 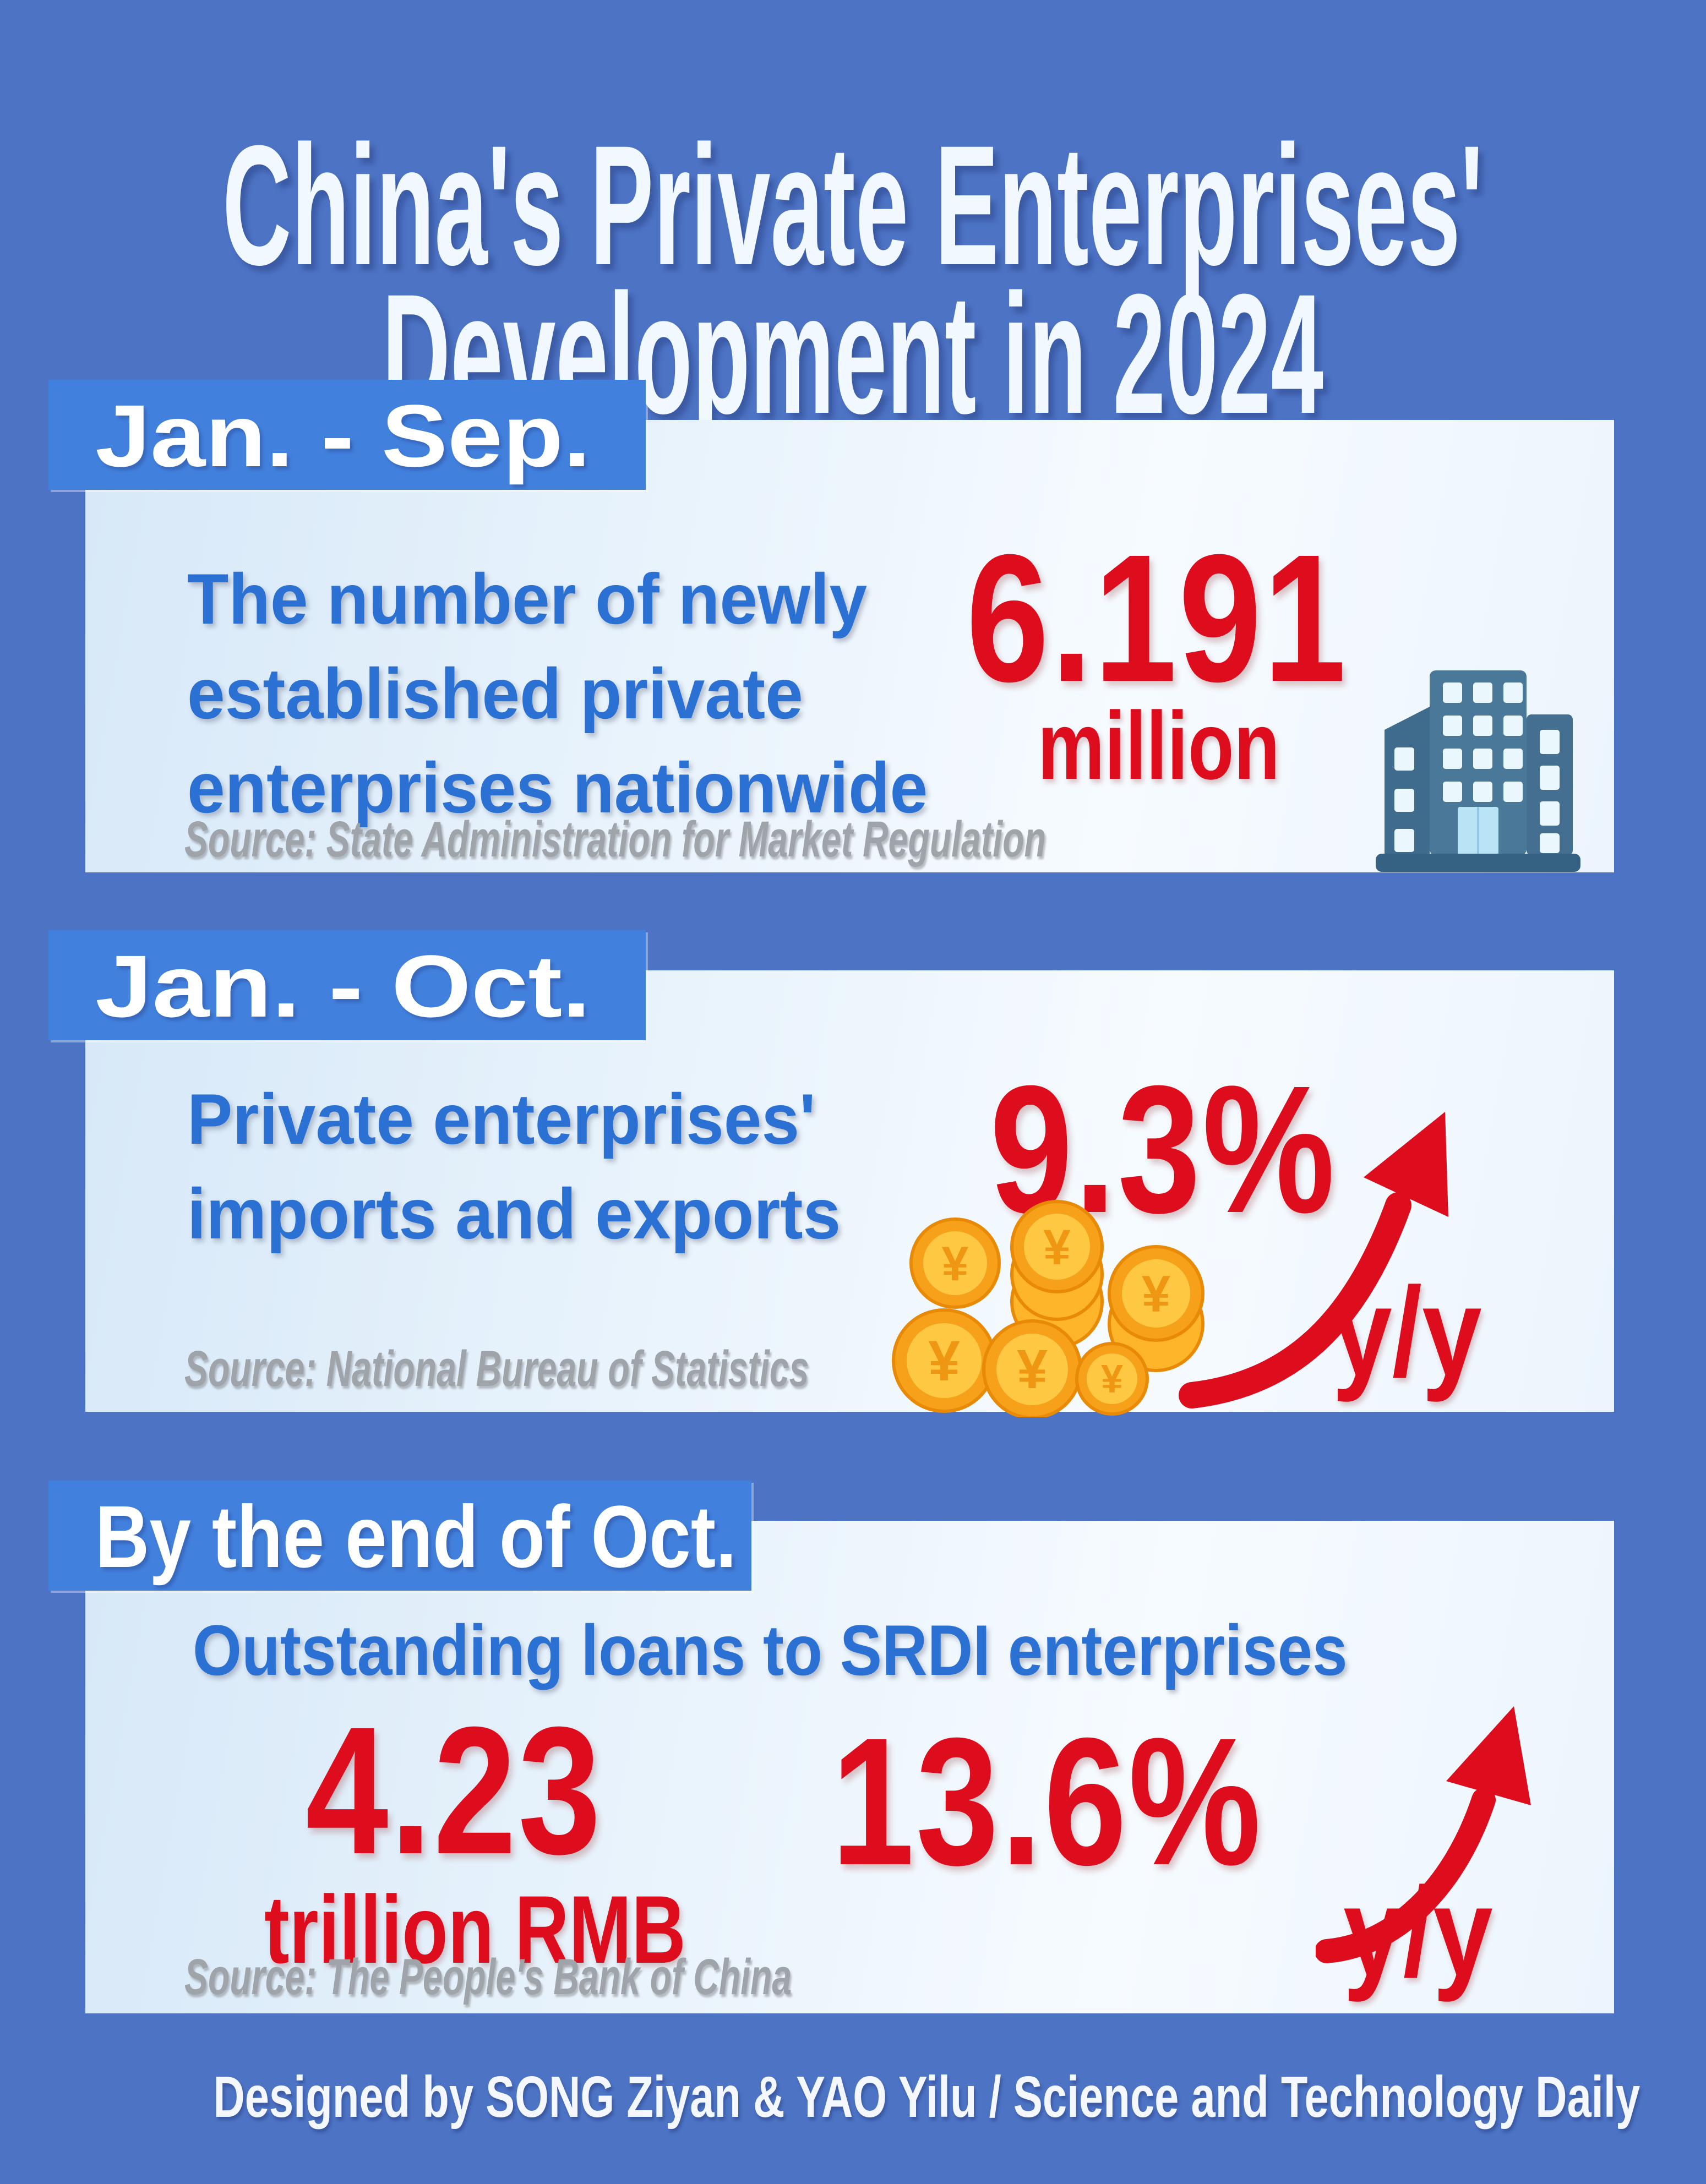 I want to click on section3-label-text: By the end of Oct., so click(x=416, y=1536).